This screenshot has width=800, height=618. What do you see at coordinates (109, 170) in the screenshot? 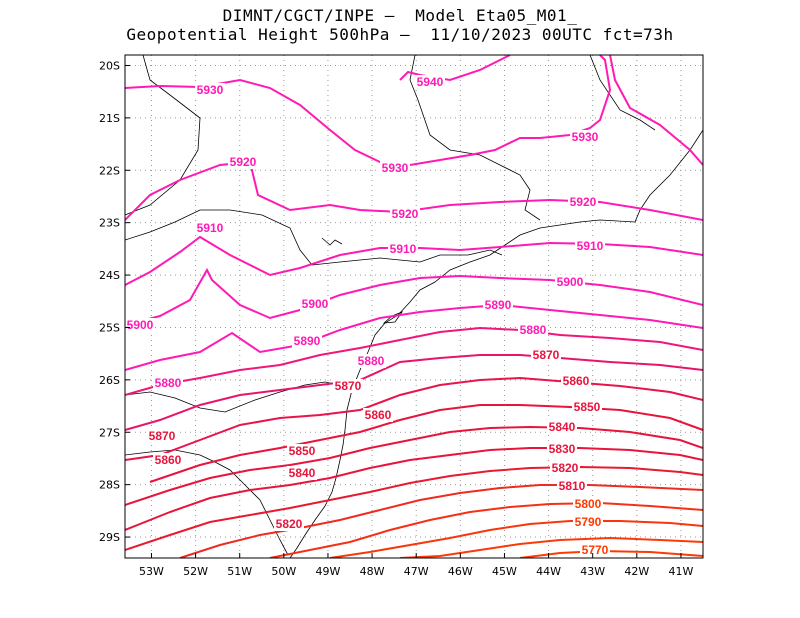
I see `lat-tick-label: 22S` at bounding box center [109, 170].